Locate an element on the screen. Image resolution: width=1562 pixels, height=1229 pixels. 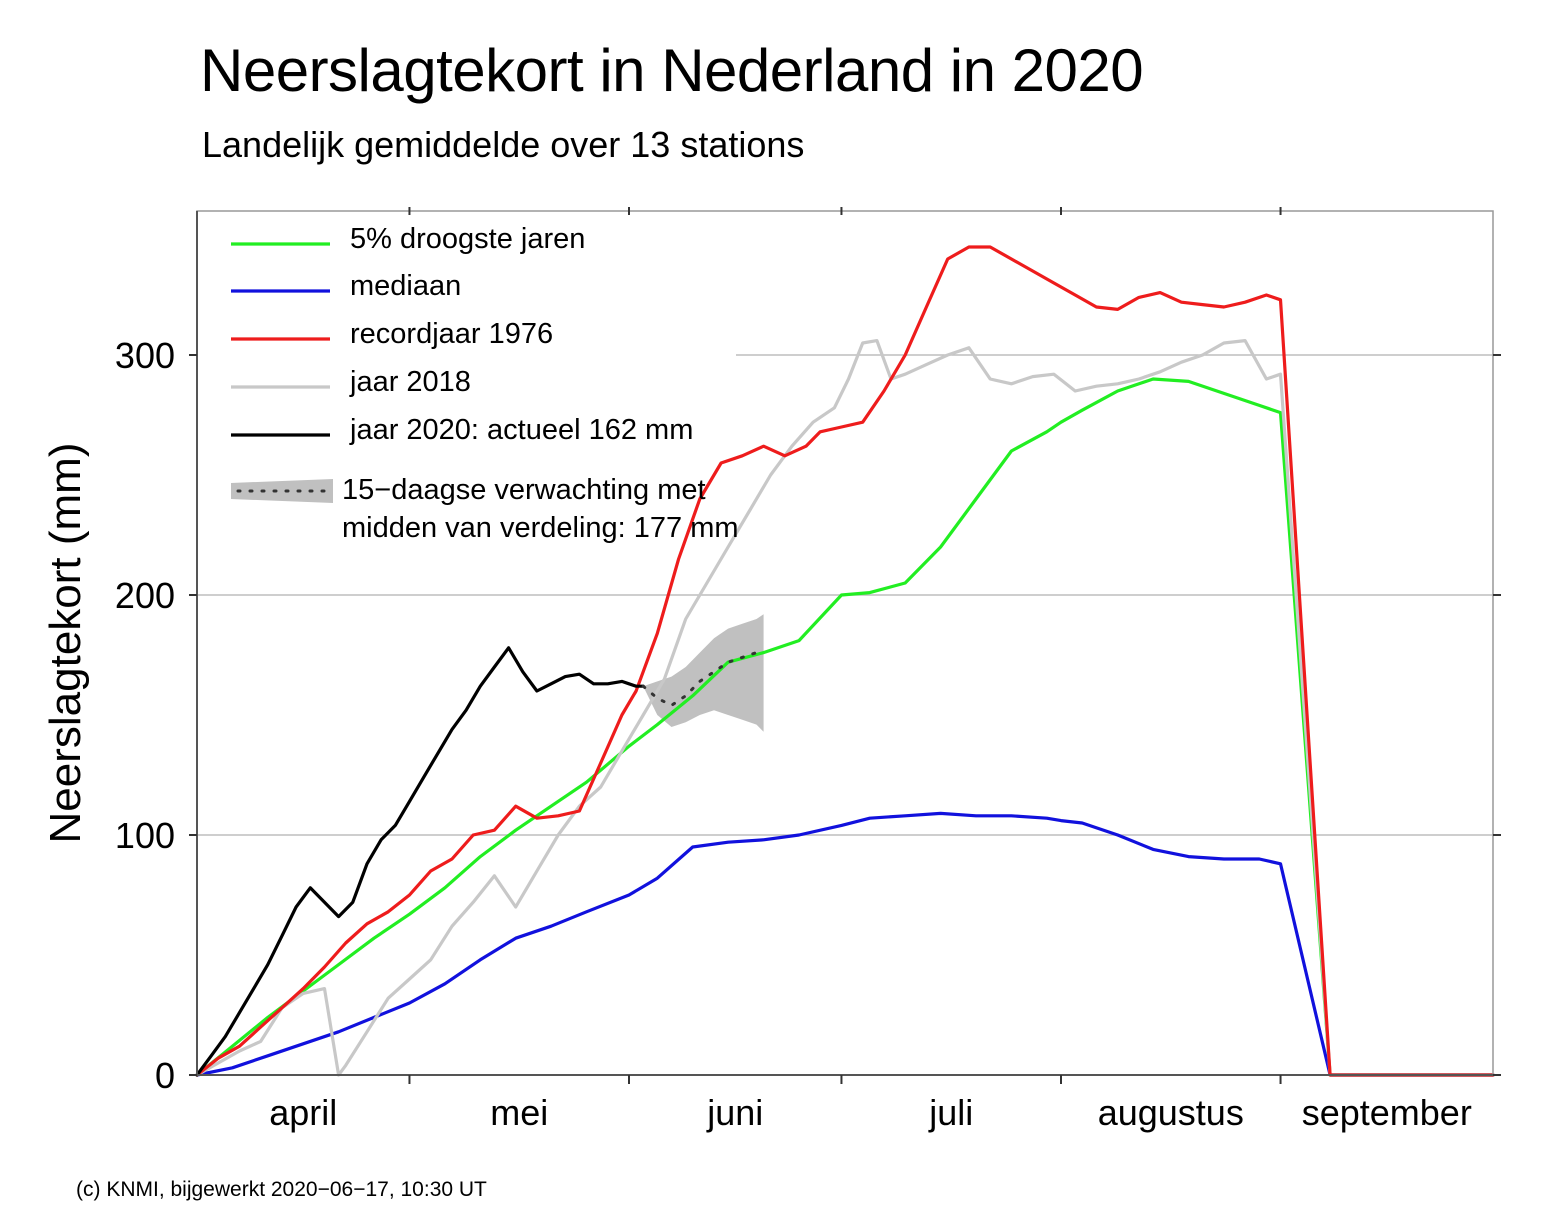
chart-title: Neerslagtekort in Nederland in 2020 is located at coordinates (672, 70).